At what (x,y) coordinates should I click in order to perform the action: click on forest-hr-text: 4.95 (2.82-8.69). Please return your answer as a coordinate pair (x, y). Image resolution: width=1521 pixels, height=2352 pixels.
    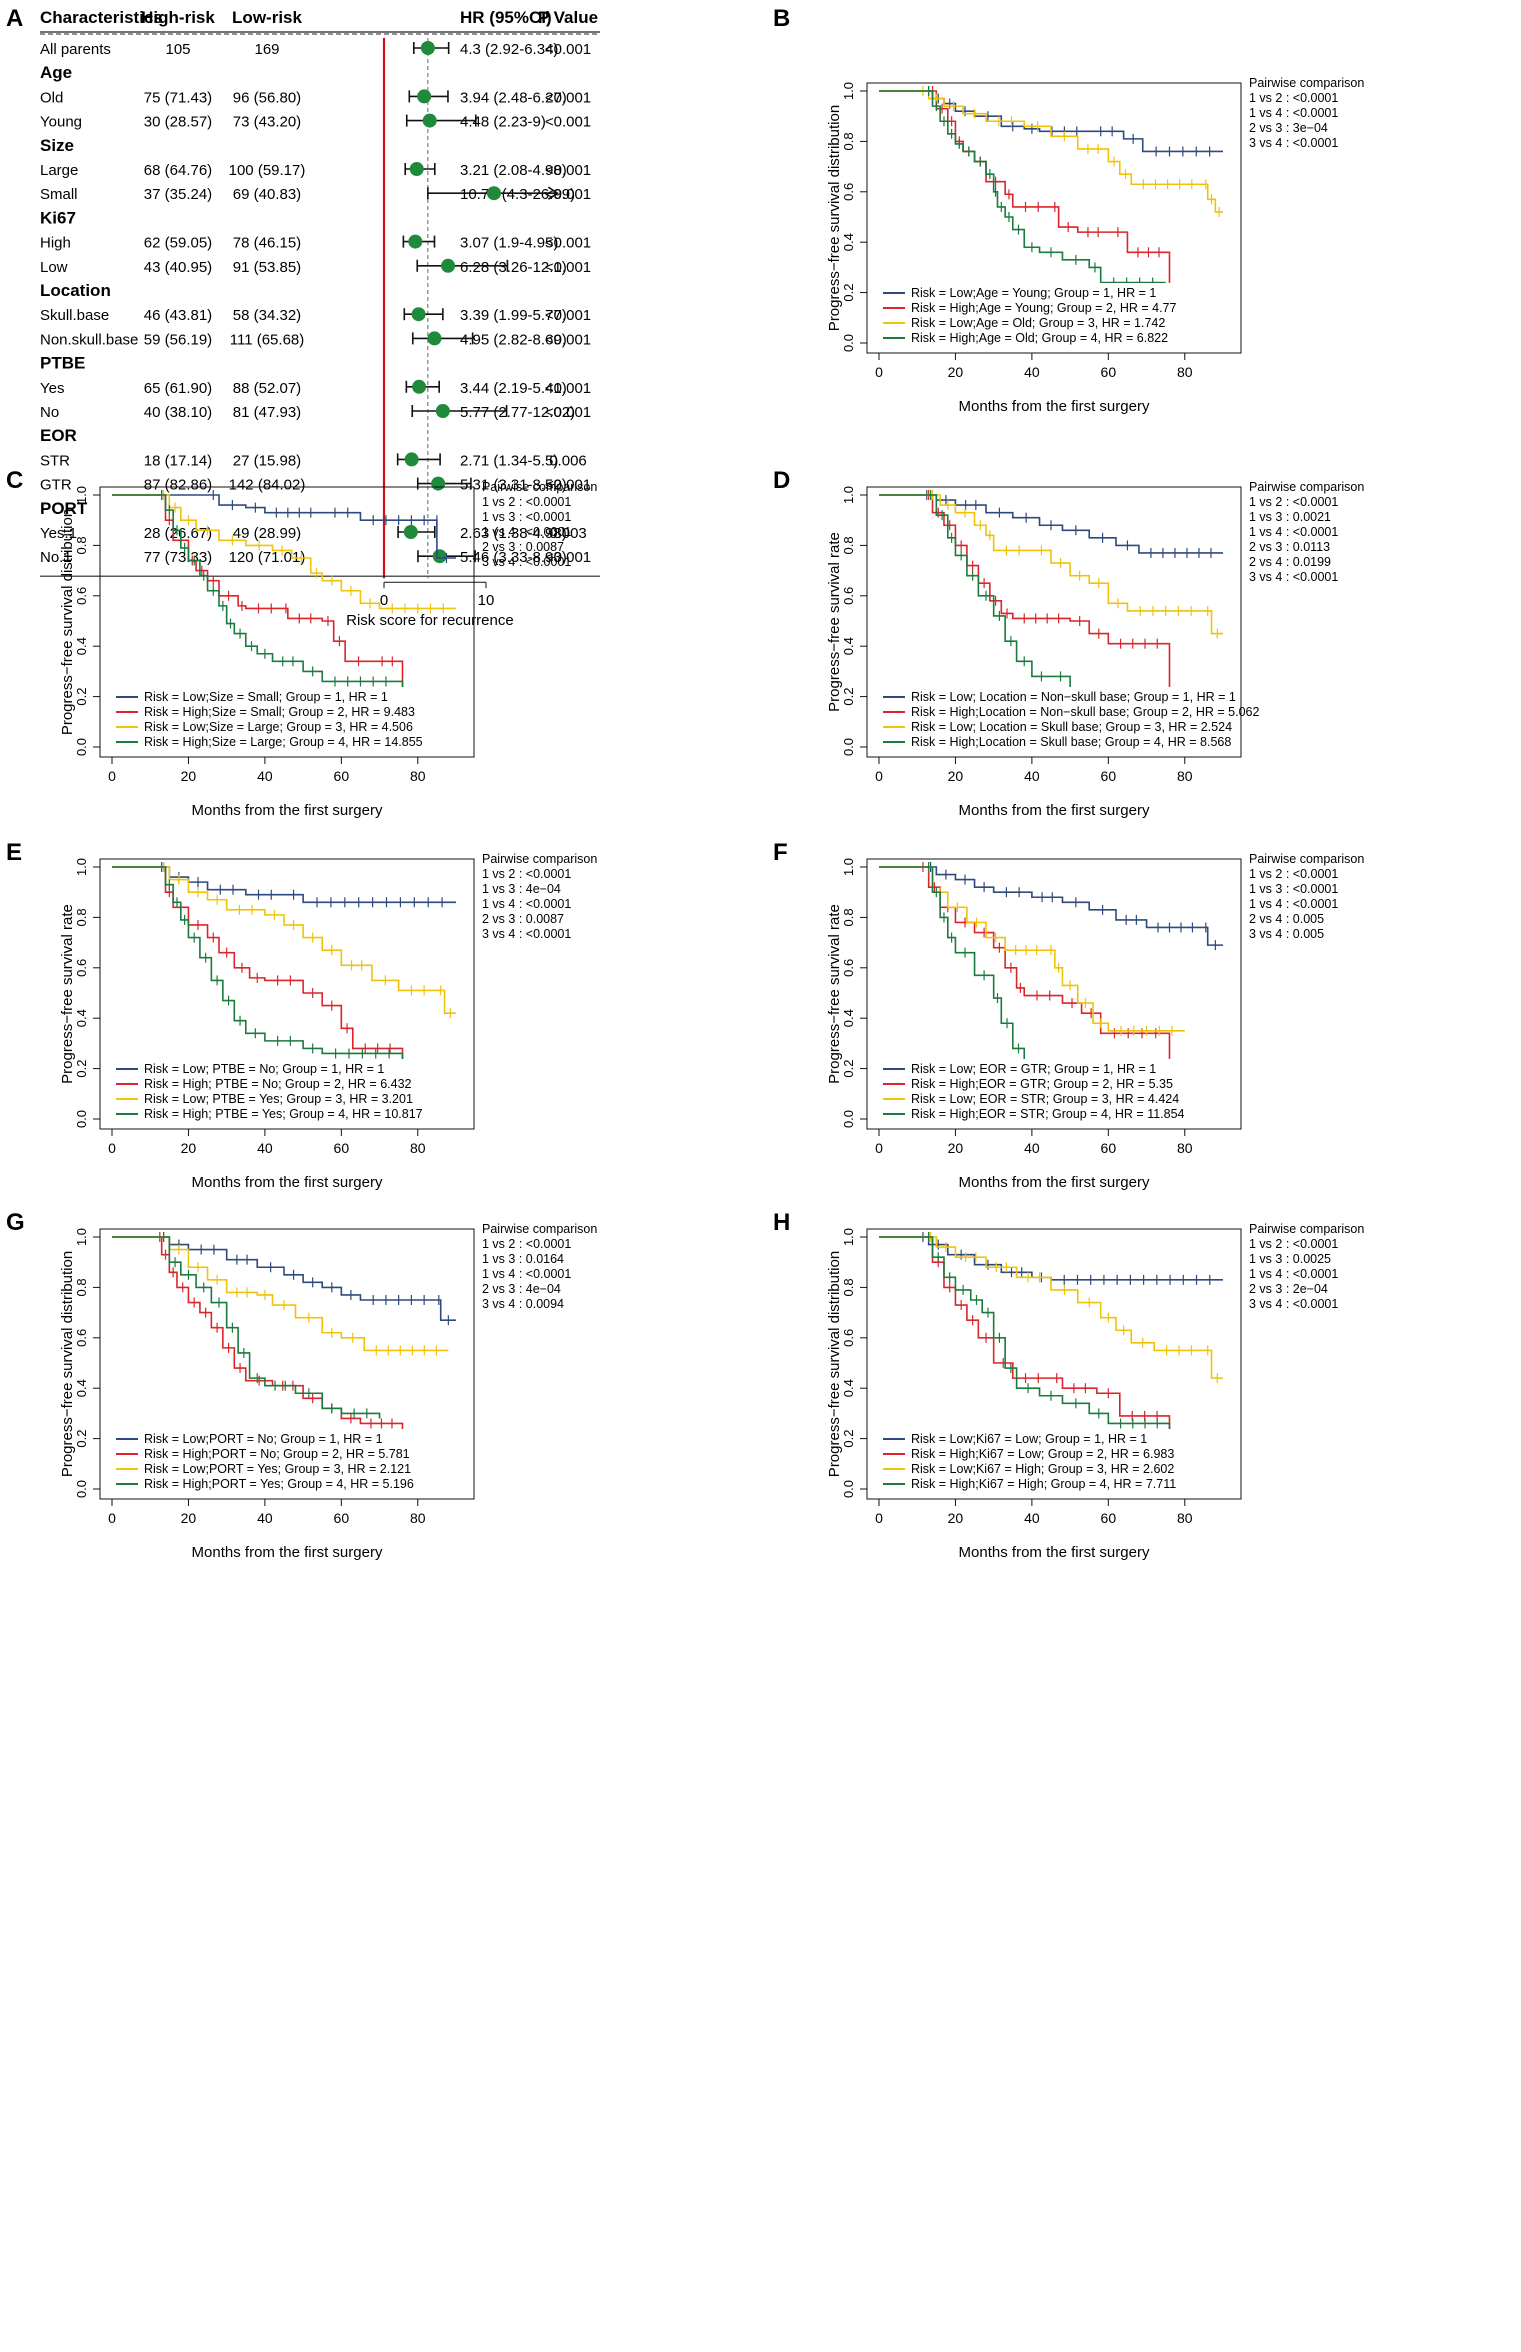
    Looking at the image, I should click on (513, 339).